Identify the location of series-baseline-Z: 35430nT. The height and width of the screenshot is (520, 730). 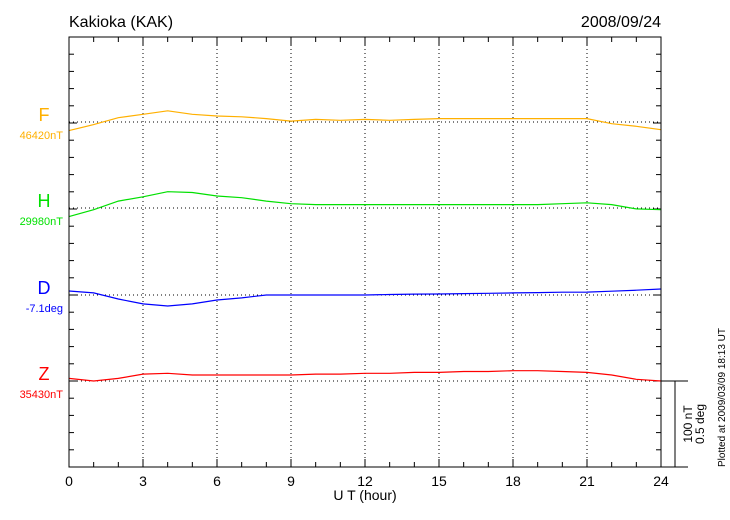
(42, 395).